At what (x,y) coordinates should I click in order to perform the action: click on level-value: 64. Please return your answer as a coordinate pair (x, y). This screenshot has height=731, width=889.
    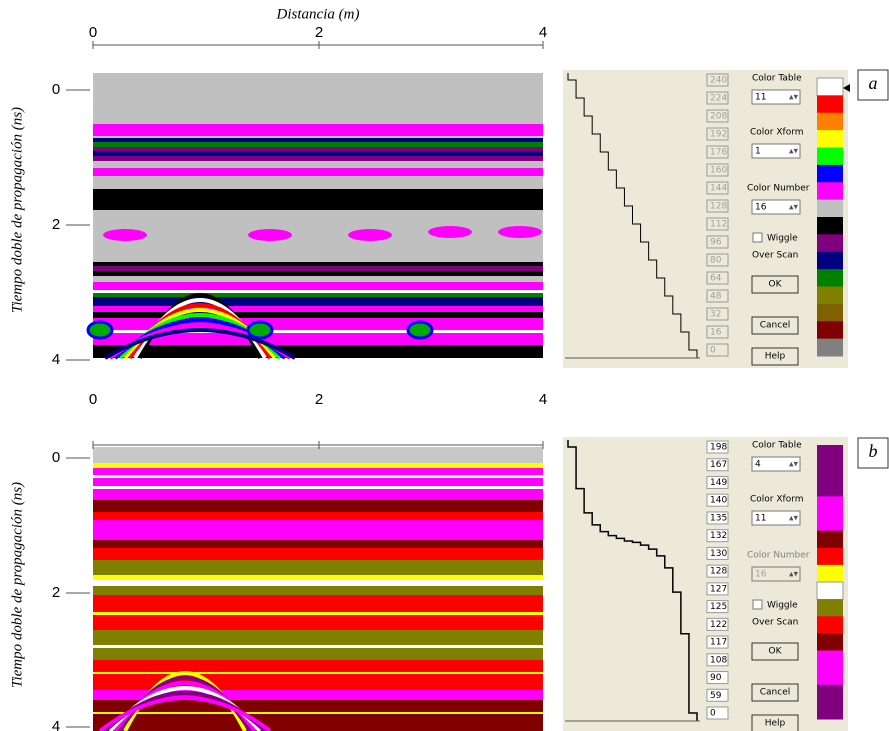
    Looking at the image, I should click on (716, 279).